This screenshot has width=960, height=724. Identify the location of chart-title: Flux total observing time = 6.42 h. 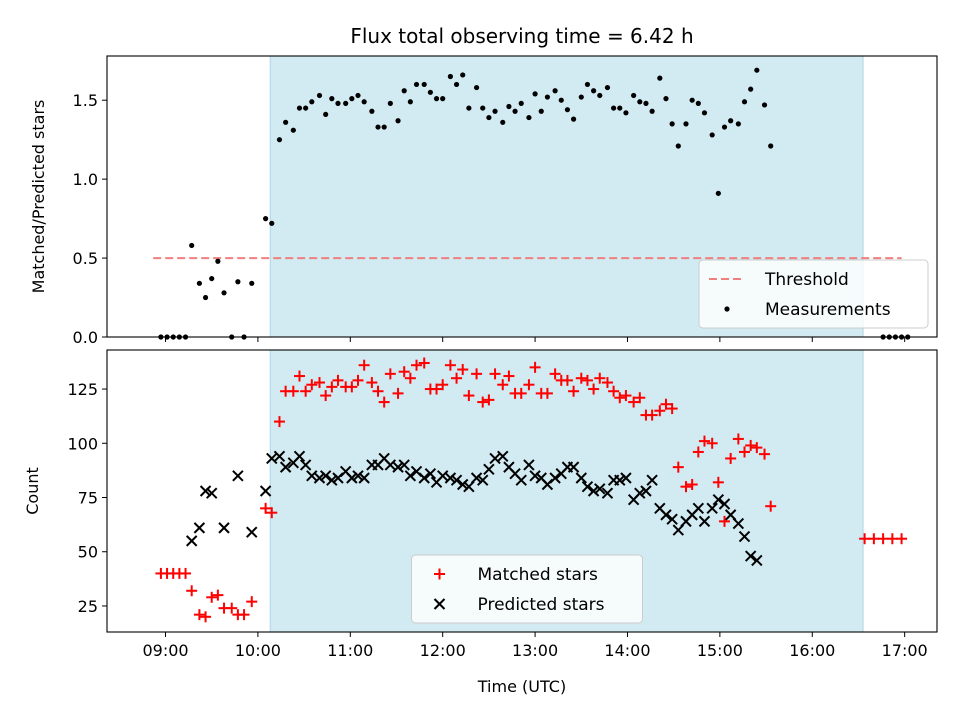
(521, 36).